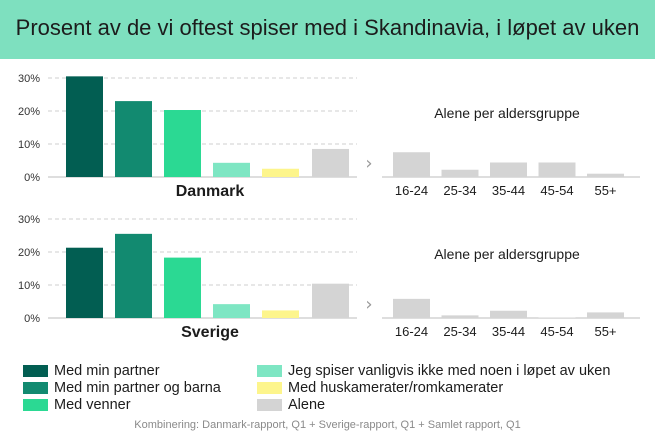 This screenshot has height=437, width=655. I want to click on legend-item-partner-children: Med min partner og barna, so click(122, 388).